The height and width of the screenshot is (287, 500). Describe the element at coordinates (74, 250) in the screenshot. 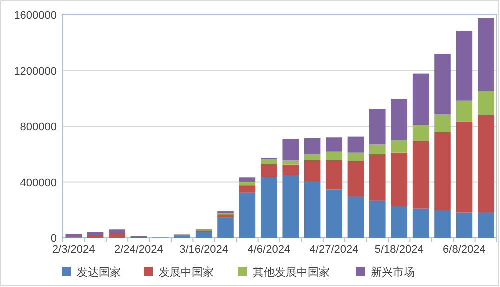

I see `x-tick-label: 2/3/2024` at that location.